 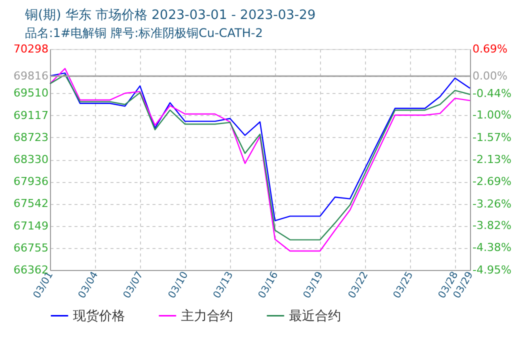 What do you see at coordinates (492, 159) in the screenshot?
I see `y2-tick-label: -2.13%` at bounding box center [492, 159].